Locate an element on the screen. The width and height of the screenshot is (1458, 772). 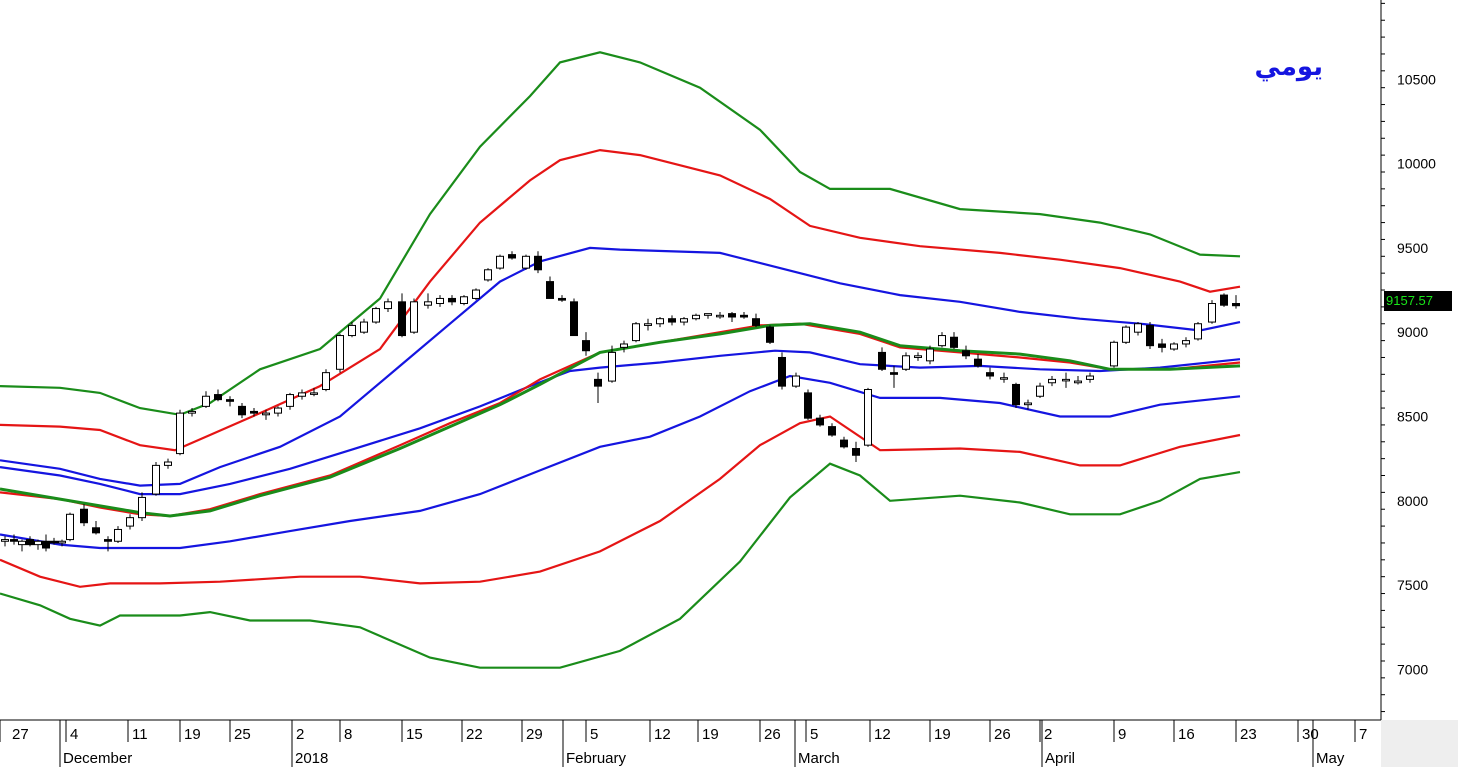
x-tick-label: 7 is located at coordinates (1363, 734).